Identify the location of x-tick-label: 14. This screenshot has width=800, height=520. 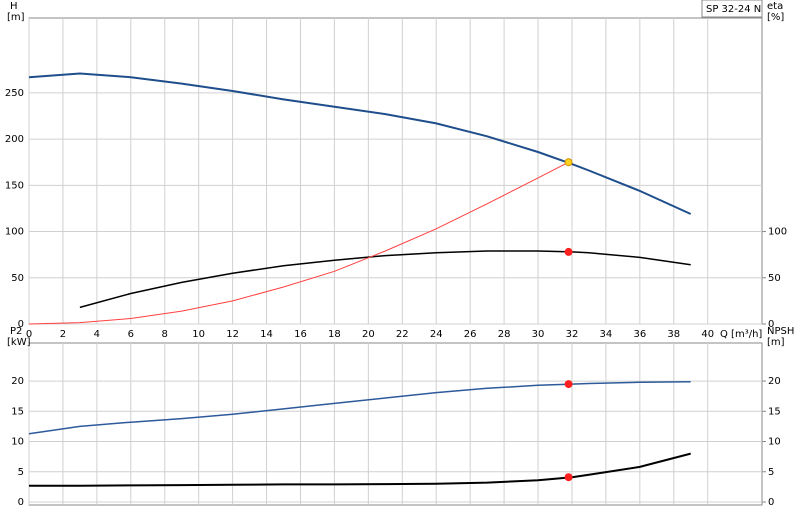
(266, 334).